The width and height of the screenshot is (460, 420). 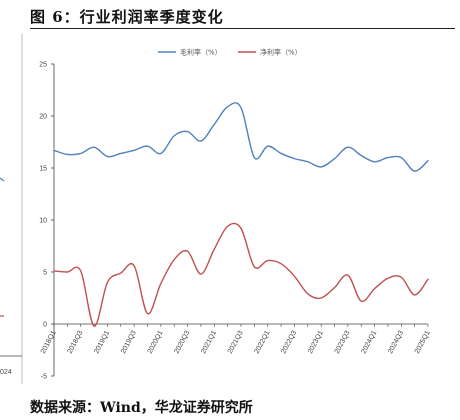 What do you see at coordinates (2, 179) in the screenshot?
I see `left-panel-fragment-line-a` at bounding box center [2, 179].